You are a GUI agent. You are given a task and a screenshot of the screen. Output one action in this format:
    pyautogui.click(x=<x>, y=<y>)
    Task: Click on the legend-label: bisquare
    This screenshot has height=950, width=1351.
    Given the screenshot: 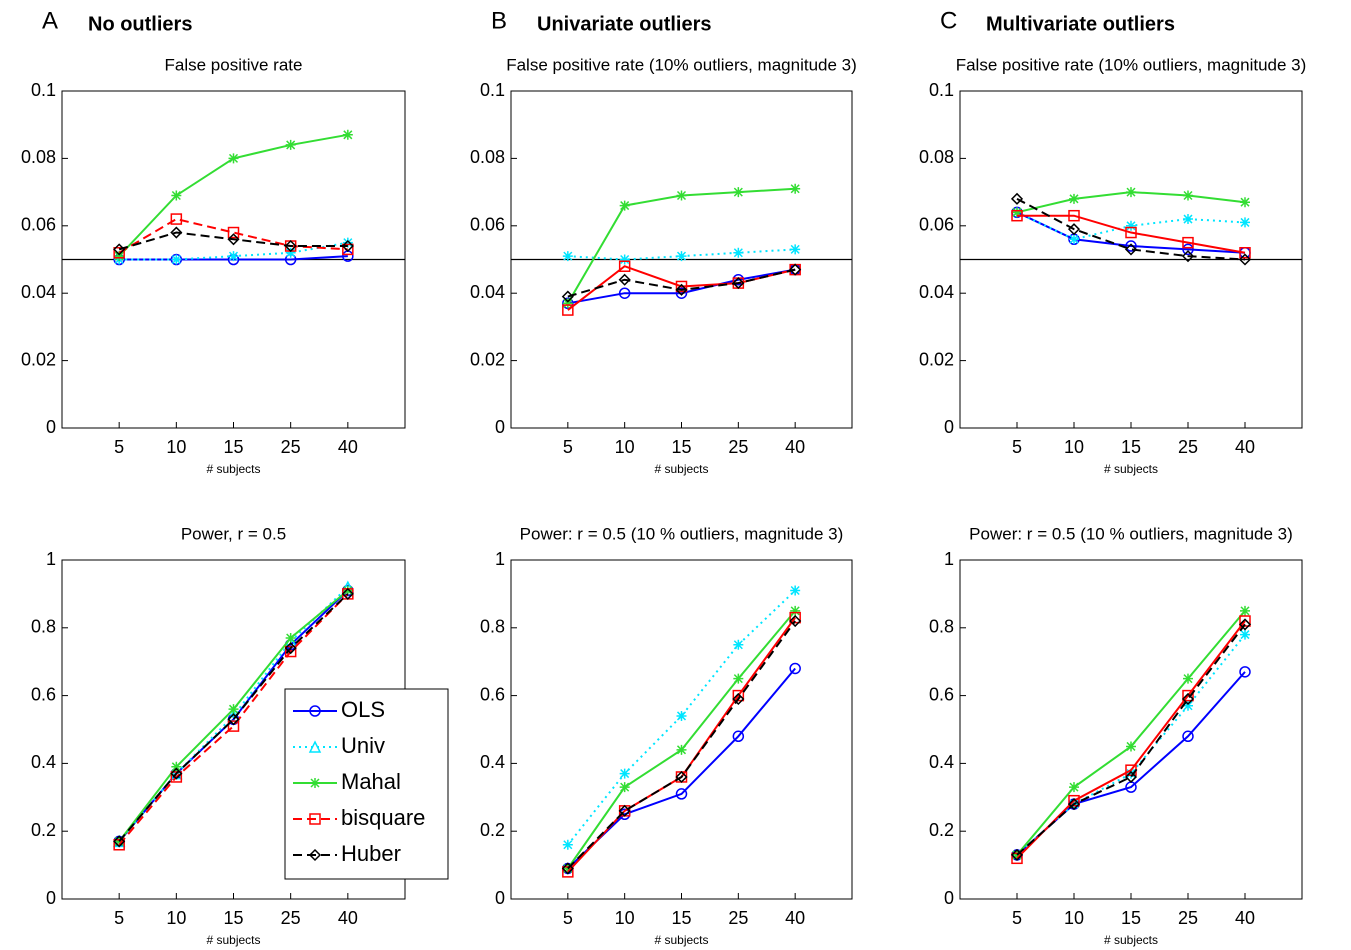 What is the action you would take?
    pyautogui.click(x=383, y=817)
    